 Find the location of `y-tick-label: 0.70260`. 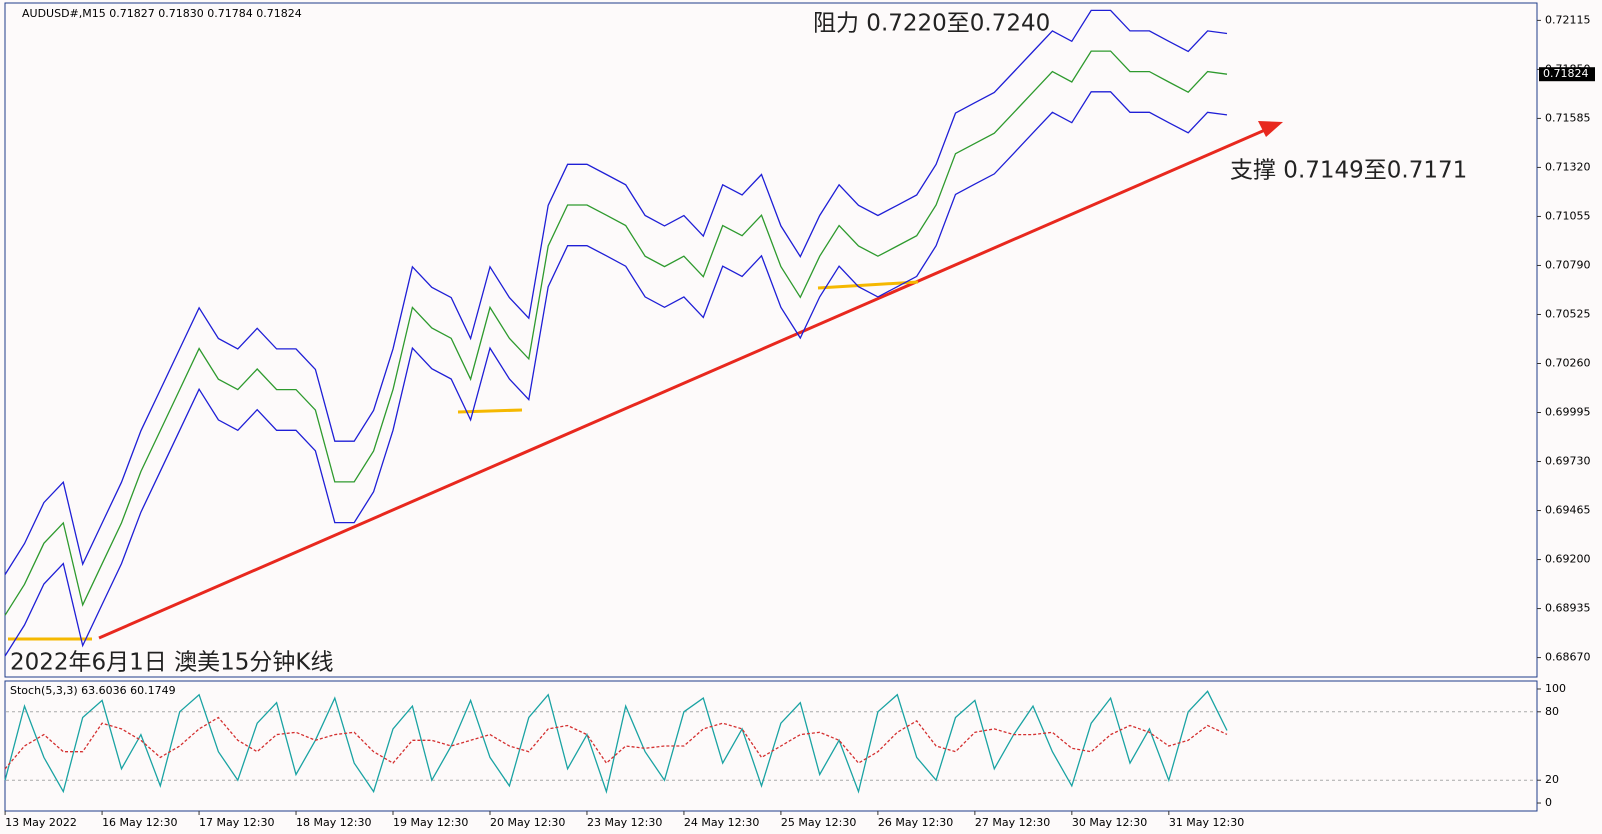

y-tick-label: 0.70260 is located at coordinates (1568, 362).